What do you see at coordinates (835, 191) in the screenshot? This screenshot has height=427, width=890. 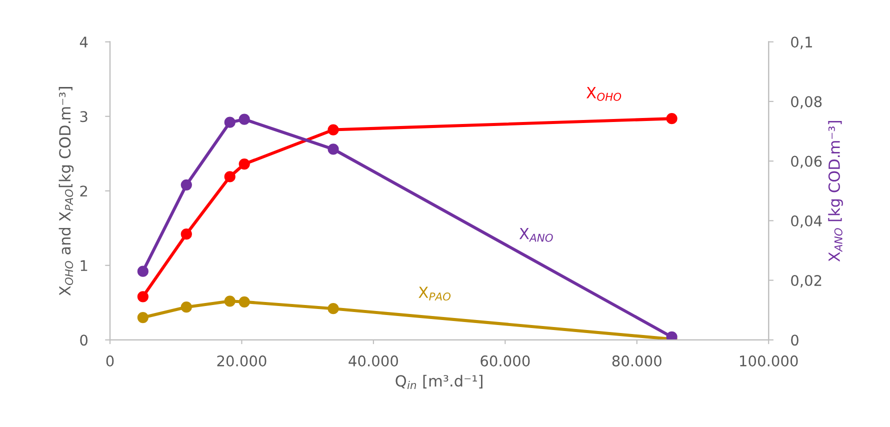 I see `y2-axis-title: X$_{ANO}$ [kg COD.m⁻³]` at bounding box center [835, 191].